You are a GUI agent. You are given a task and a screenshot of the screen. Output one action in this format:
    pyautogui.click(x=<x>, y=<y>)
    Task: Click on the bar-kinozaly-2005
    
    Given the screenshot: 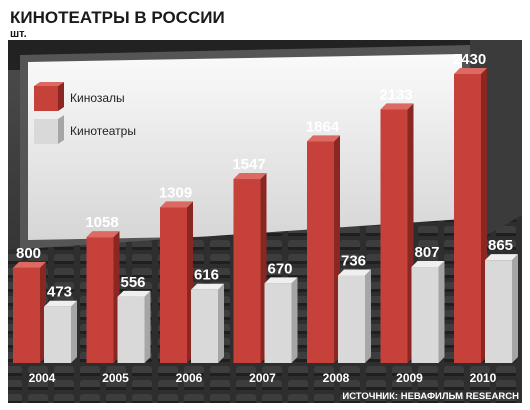 What is the action you would take?
    pyautogui.click(x=103, y=297)
    